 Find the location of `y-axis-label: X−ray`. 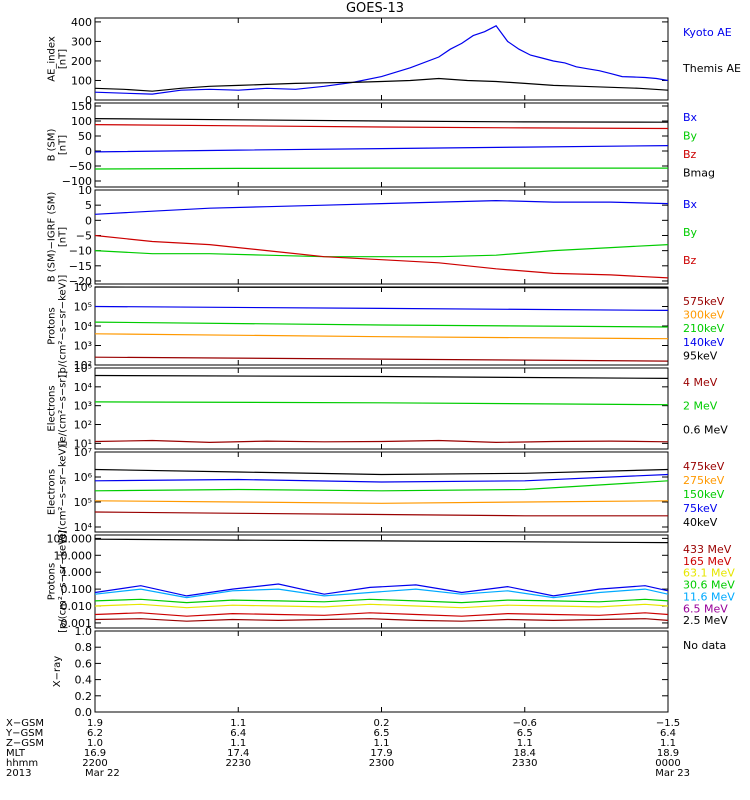

y-axis-label: X−ray is located at coordinates (57, 671).